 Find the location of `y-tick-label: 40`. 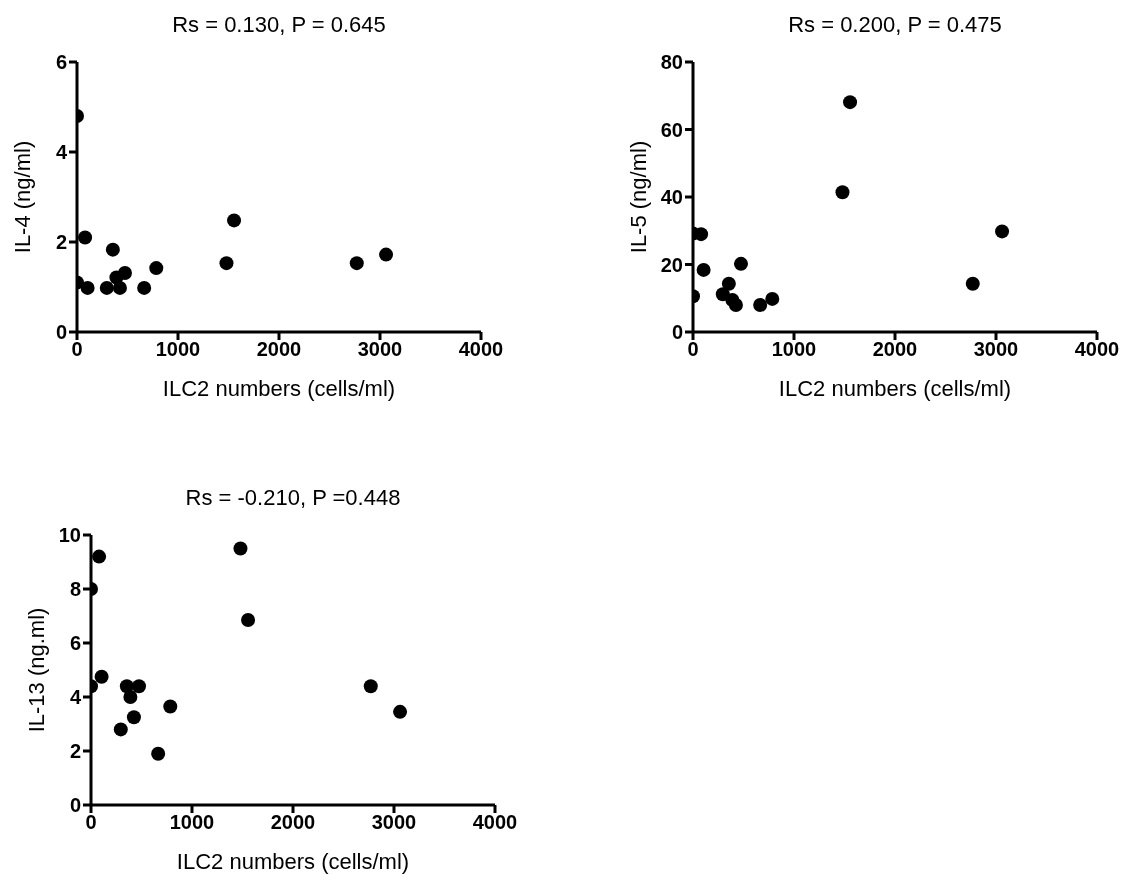

y-tick-label: 40 is located at coordinates (671, 197).